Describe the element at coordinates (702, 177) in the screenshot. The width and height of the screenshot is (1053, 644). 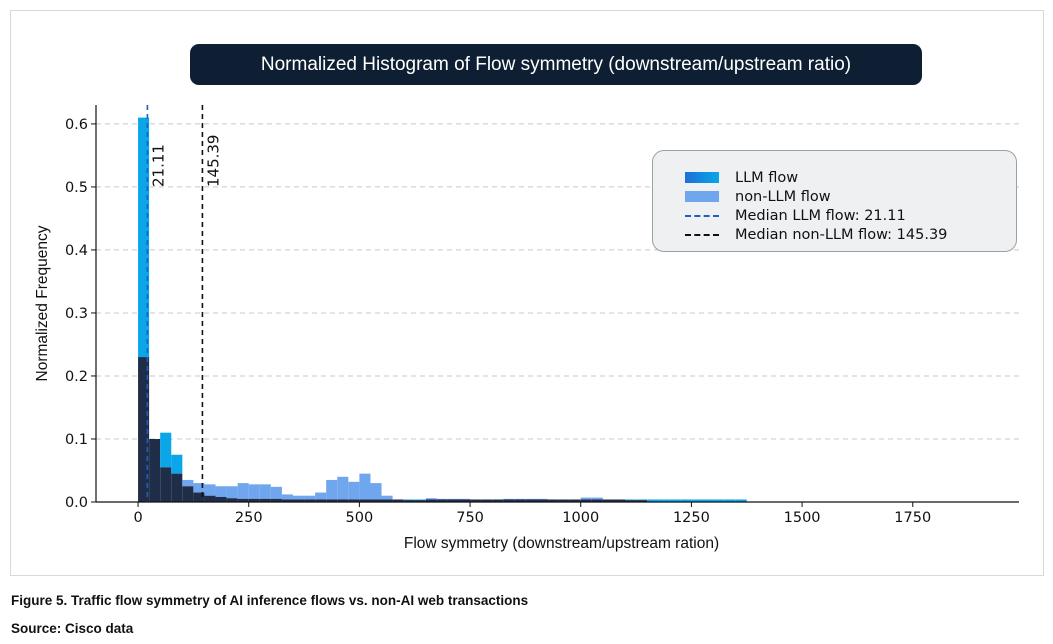
I see `legend-swatch-llm` at that location.